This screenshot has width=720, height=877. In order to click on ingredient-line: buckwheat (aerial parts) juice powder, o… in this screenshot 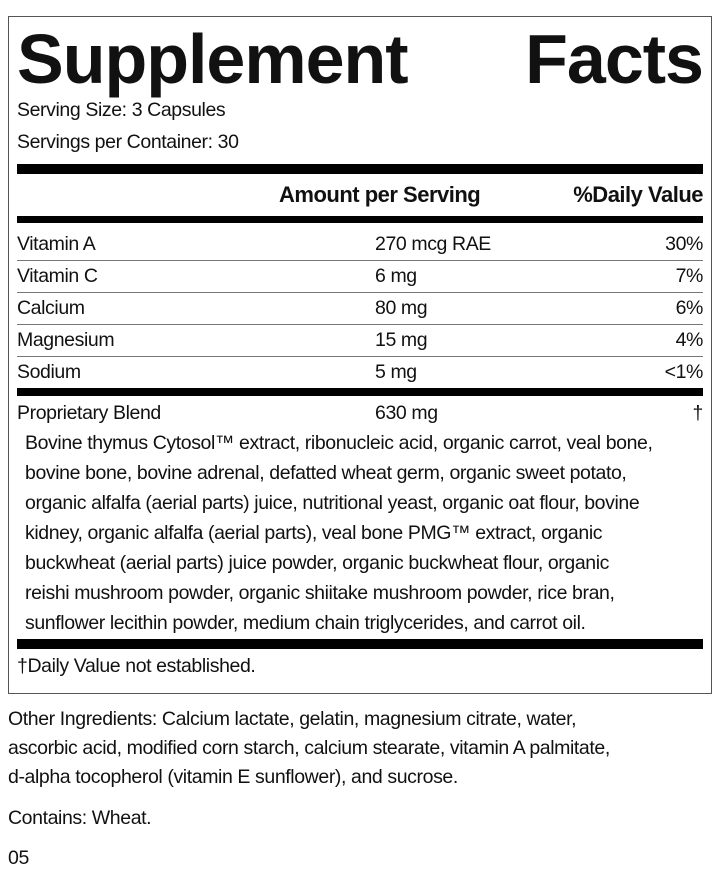, I will do `click(317, 563)`.